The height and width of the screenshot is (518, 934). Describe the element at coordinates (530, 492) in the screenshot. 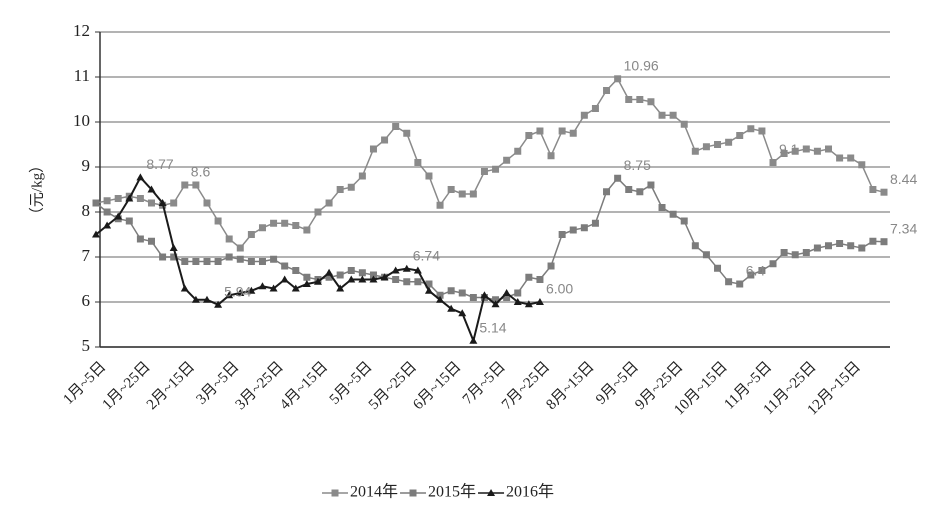

I see `legend-label: 2016年` at that location.